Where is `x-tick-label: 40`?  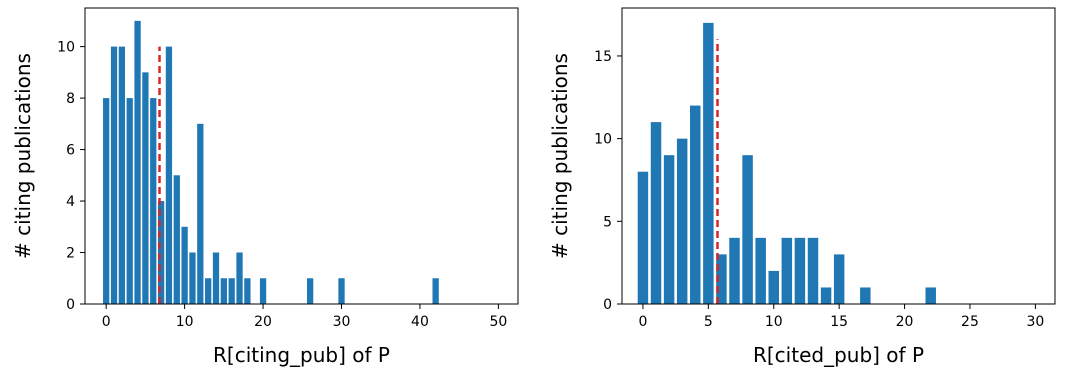 x-tick-label: 40 is located at coordinates (420, 322).